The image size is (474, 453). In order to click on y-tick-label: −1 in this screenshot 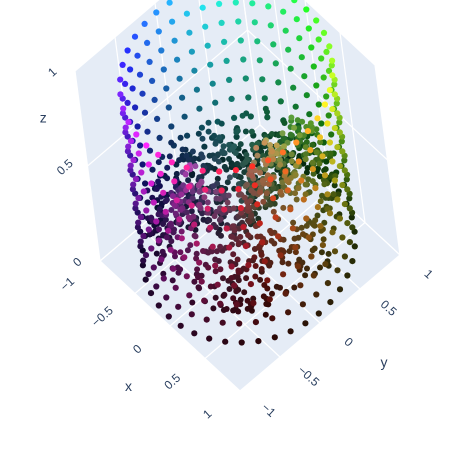, I will do `click(269, 410)`.